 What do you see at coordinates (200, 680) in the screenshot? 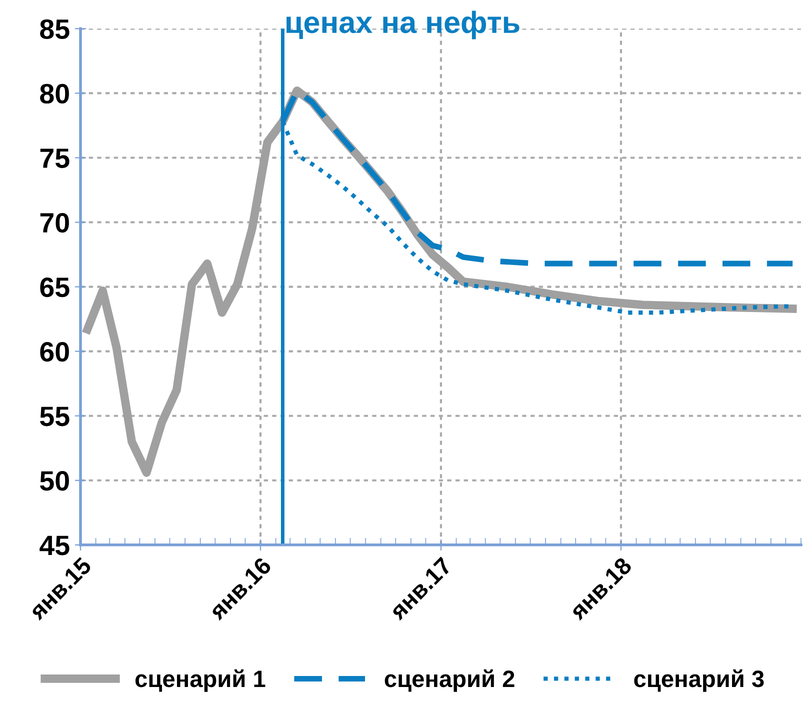
I see `legend-label: сценарий 1` at bounding box center [200, 680].